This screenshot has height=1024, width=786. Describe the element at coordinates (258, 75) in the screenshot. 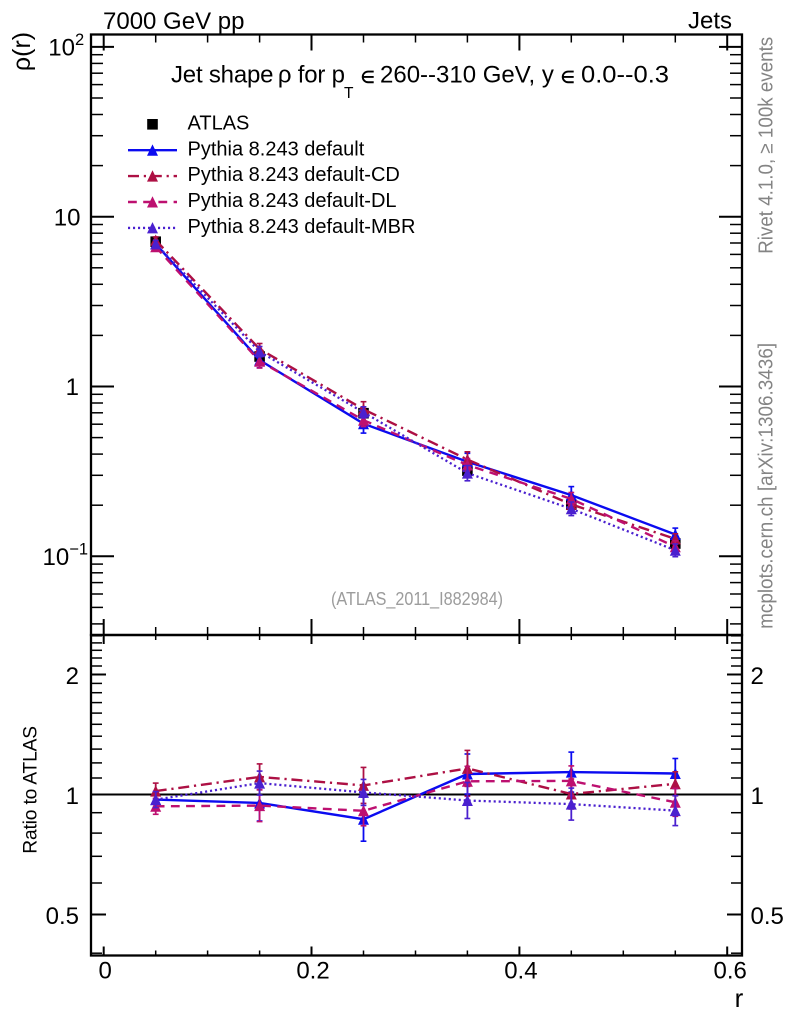

I see `svg-text: Jet shape ρ for p` at that location.